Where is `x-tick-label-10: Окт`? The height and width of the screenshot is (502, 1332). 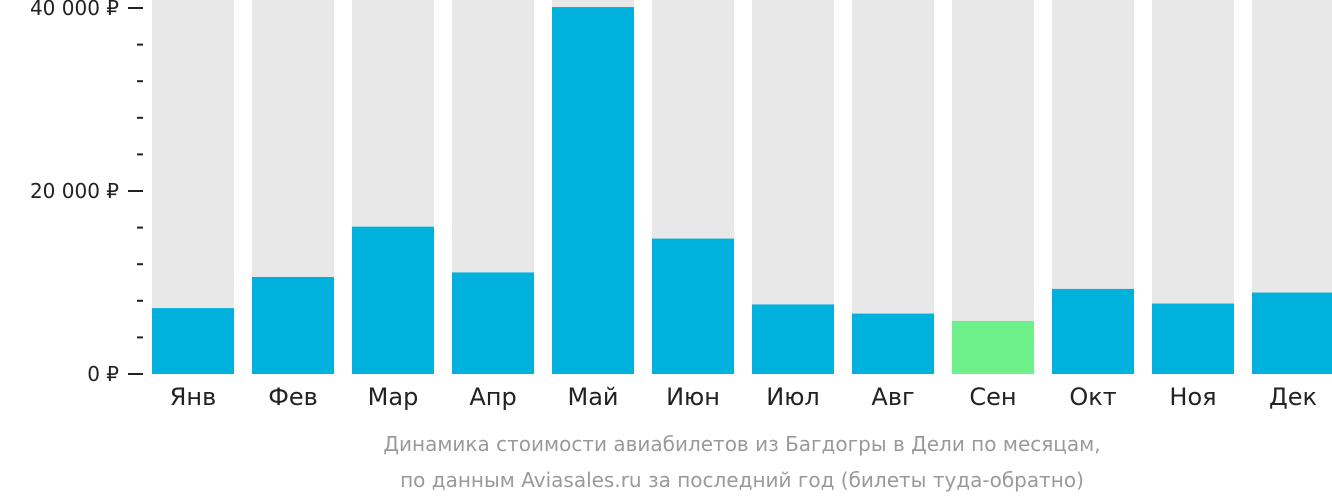 x-tick-label-10: Окт is located at coordinates (1092, 397).